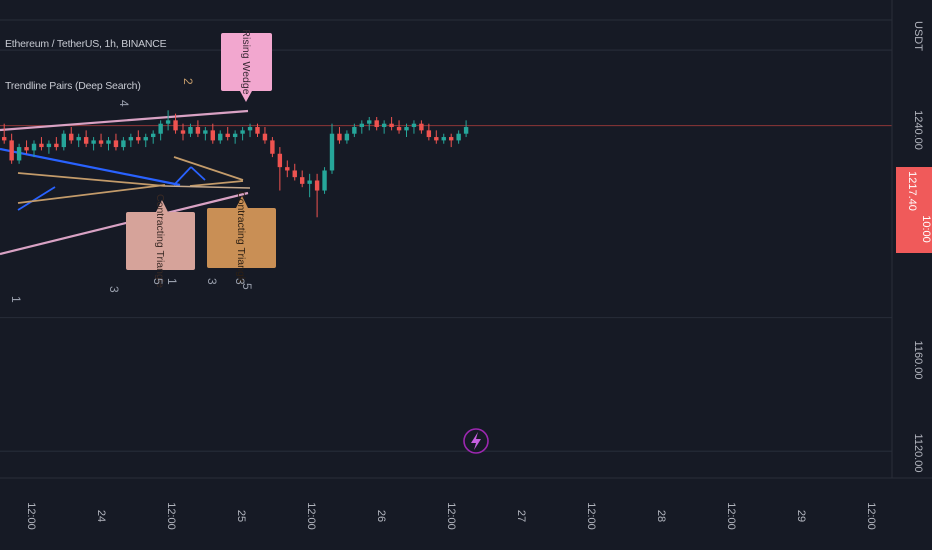 The height and width of the screenshot is (550, 932). I want to click on trendline-tan-upper, so click(91, 179).